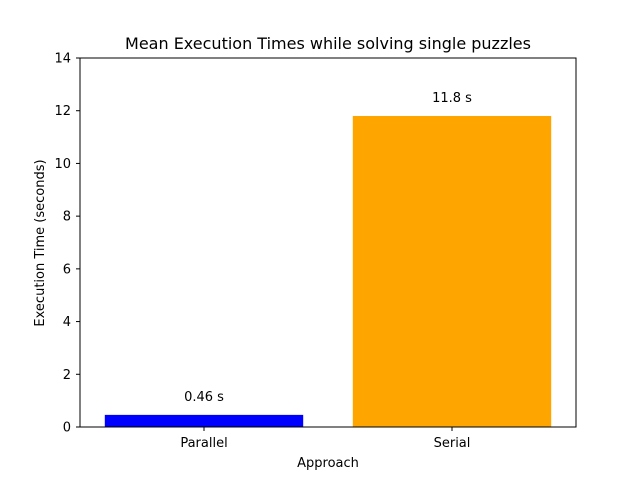 This screenshot has width=640, height=484. Describe the element at coordinates (452, 98) in the screenshot. I see `bar-value-label: 11.8 s` at that location.